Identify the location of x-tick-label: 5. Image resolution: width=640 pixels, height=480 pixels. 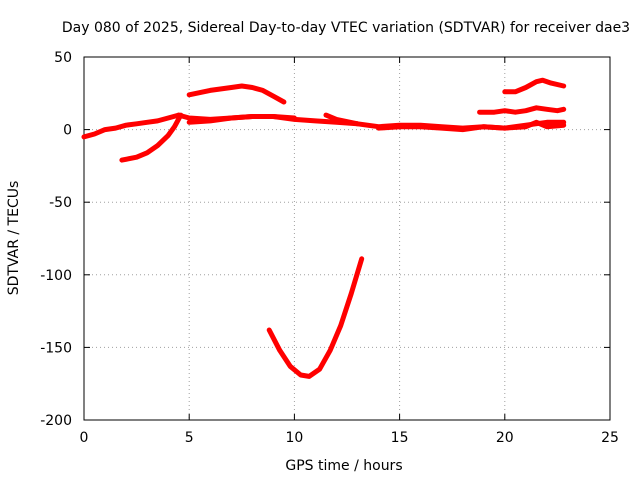
(189, 438).